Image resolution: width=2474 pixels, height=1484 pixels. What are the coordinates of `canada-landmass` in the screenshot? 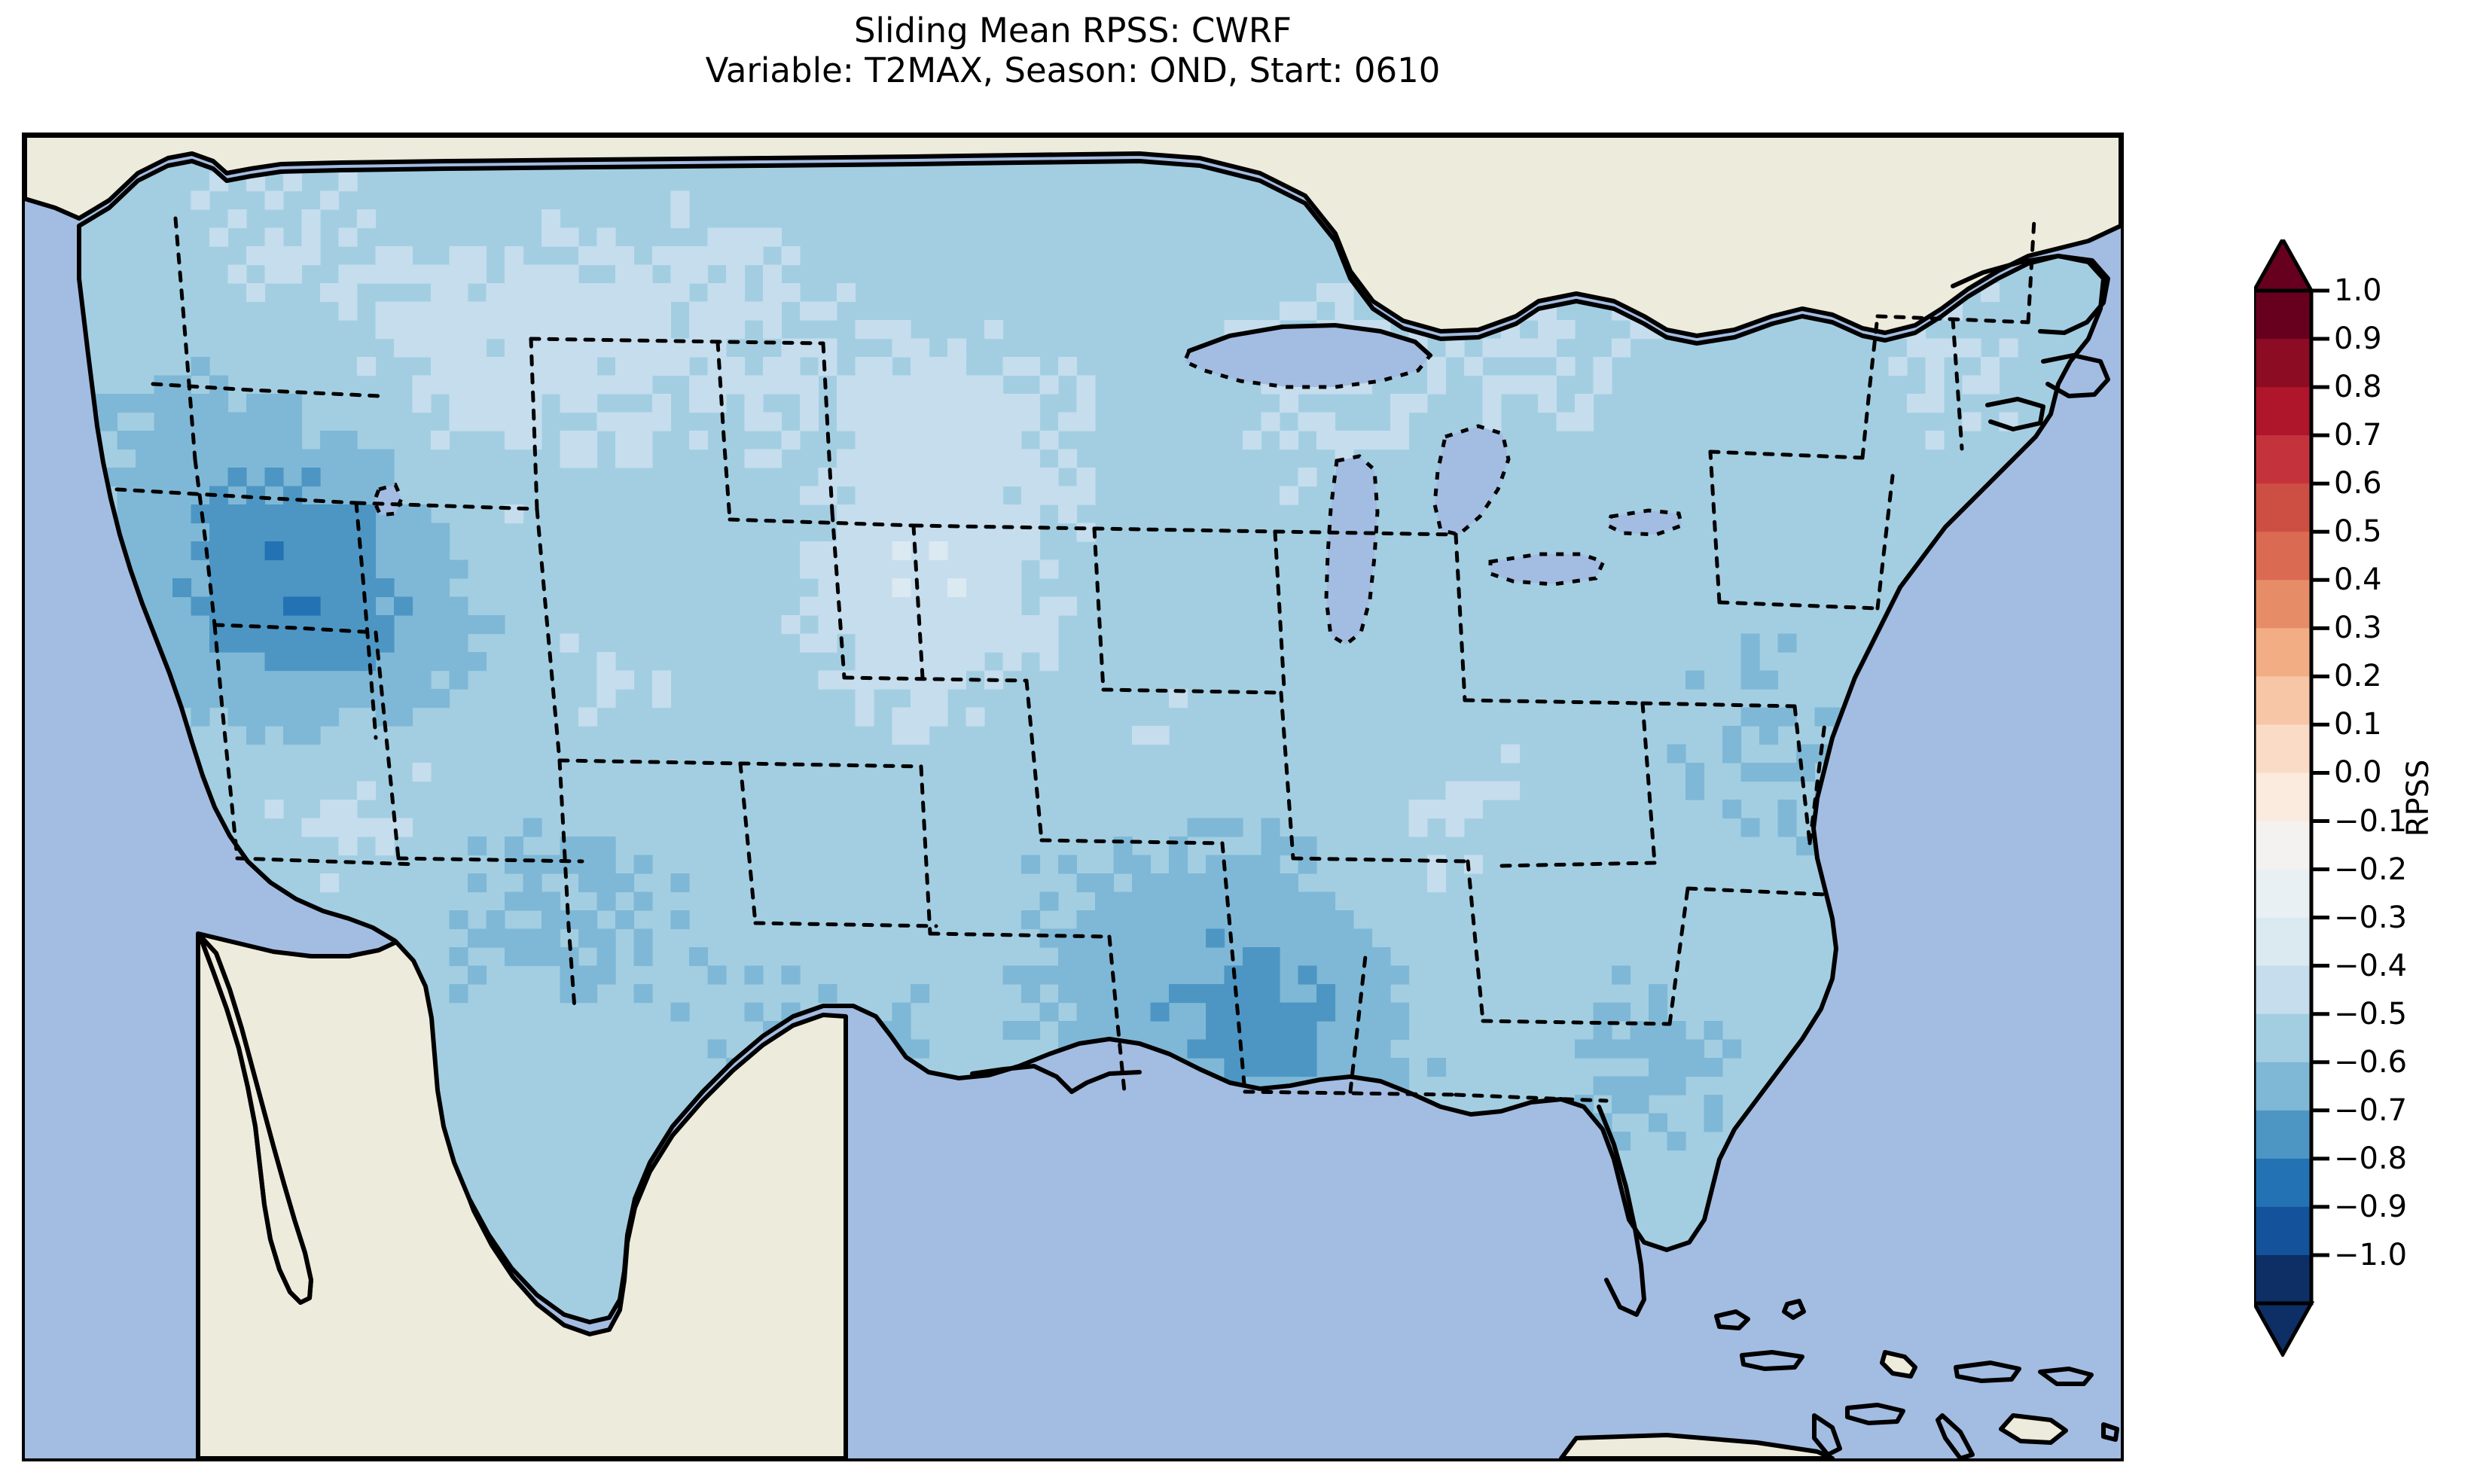 It's located at (1073, 237).